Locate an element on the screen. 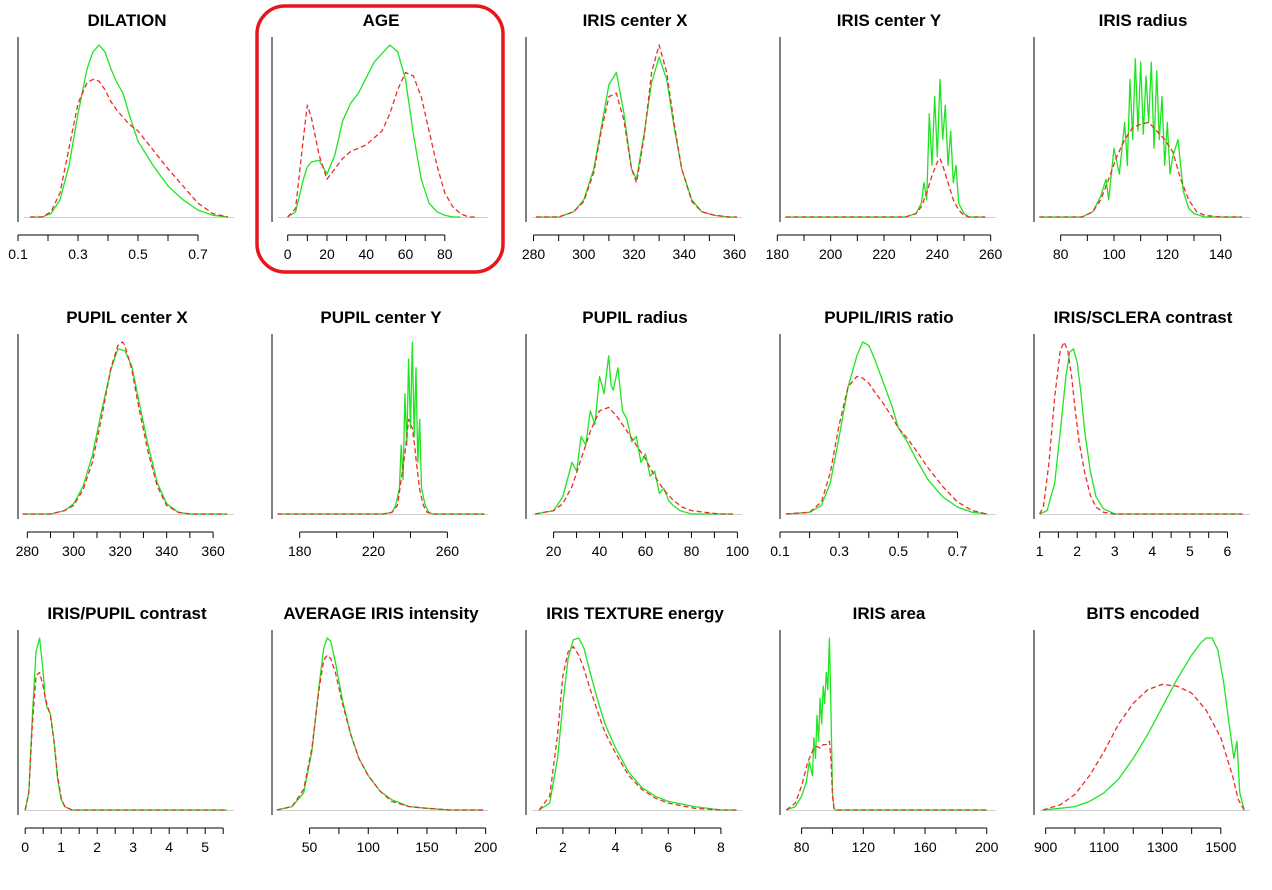  chart-title: DILATION is located at coordinates (126, 20).